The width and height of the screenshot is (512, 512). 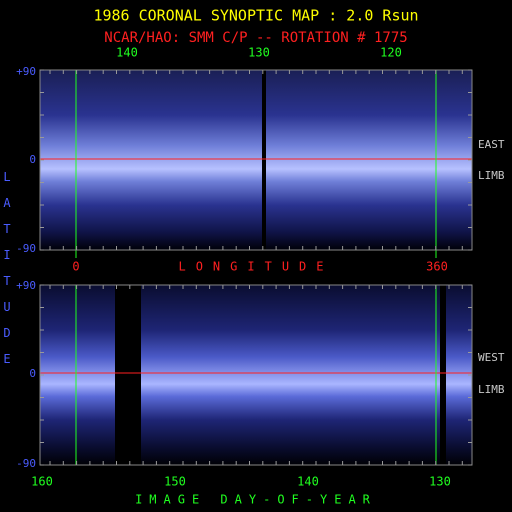 What do you see at coordinates (175, 482) in the screenshot?
I see `axis-label: 150` at bounding box center [175, 482].